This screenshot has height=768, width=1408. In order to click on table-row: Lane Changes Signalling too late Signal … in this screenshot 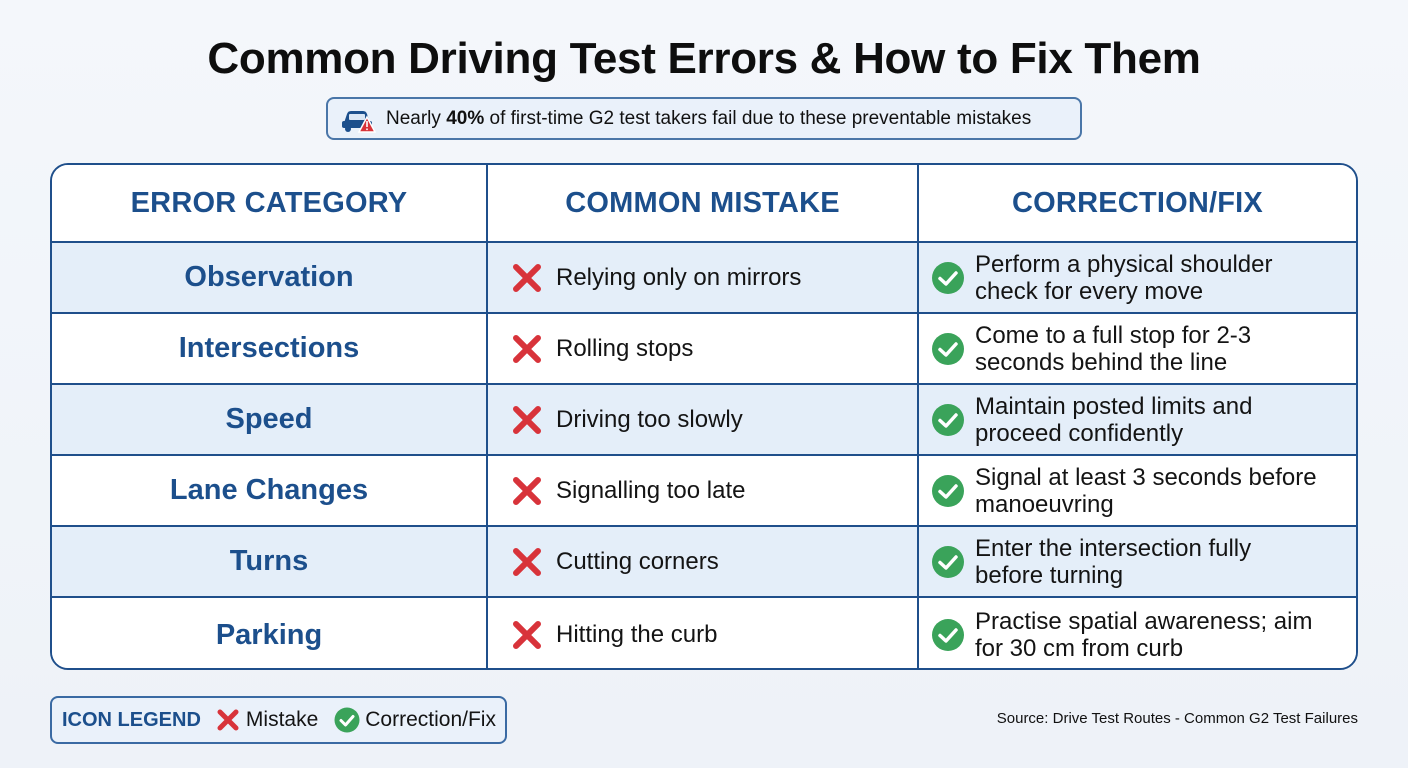, I will do `click(704, 489)`.